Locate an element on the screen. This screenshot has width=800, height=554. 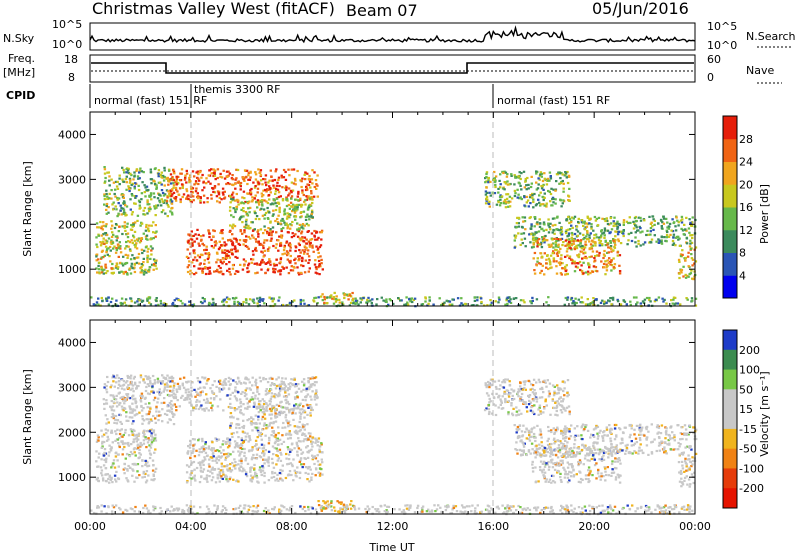
nsky-tick-high: 10^5 is located at coordinates (67, 24).